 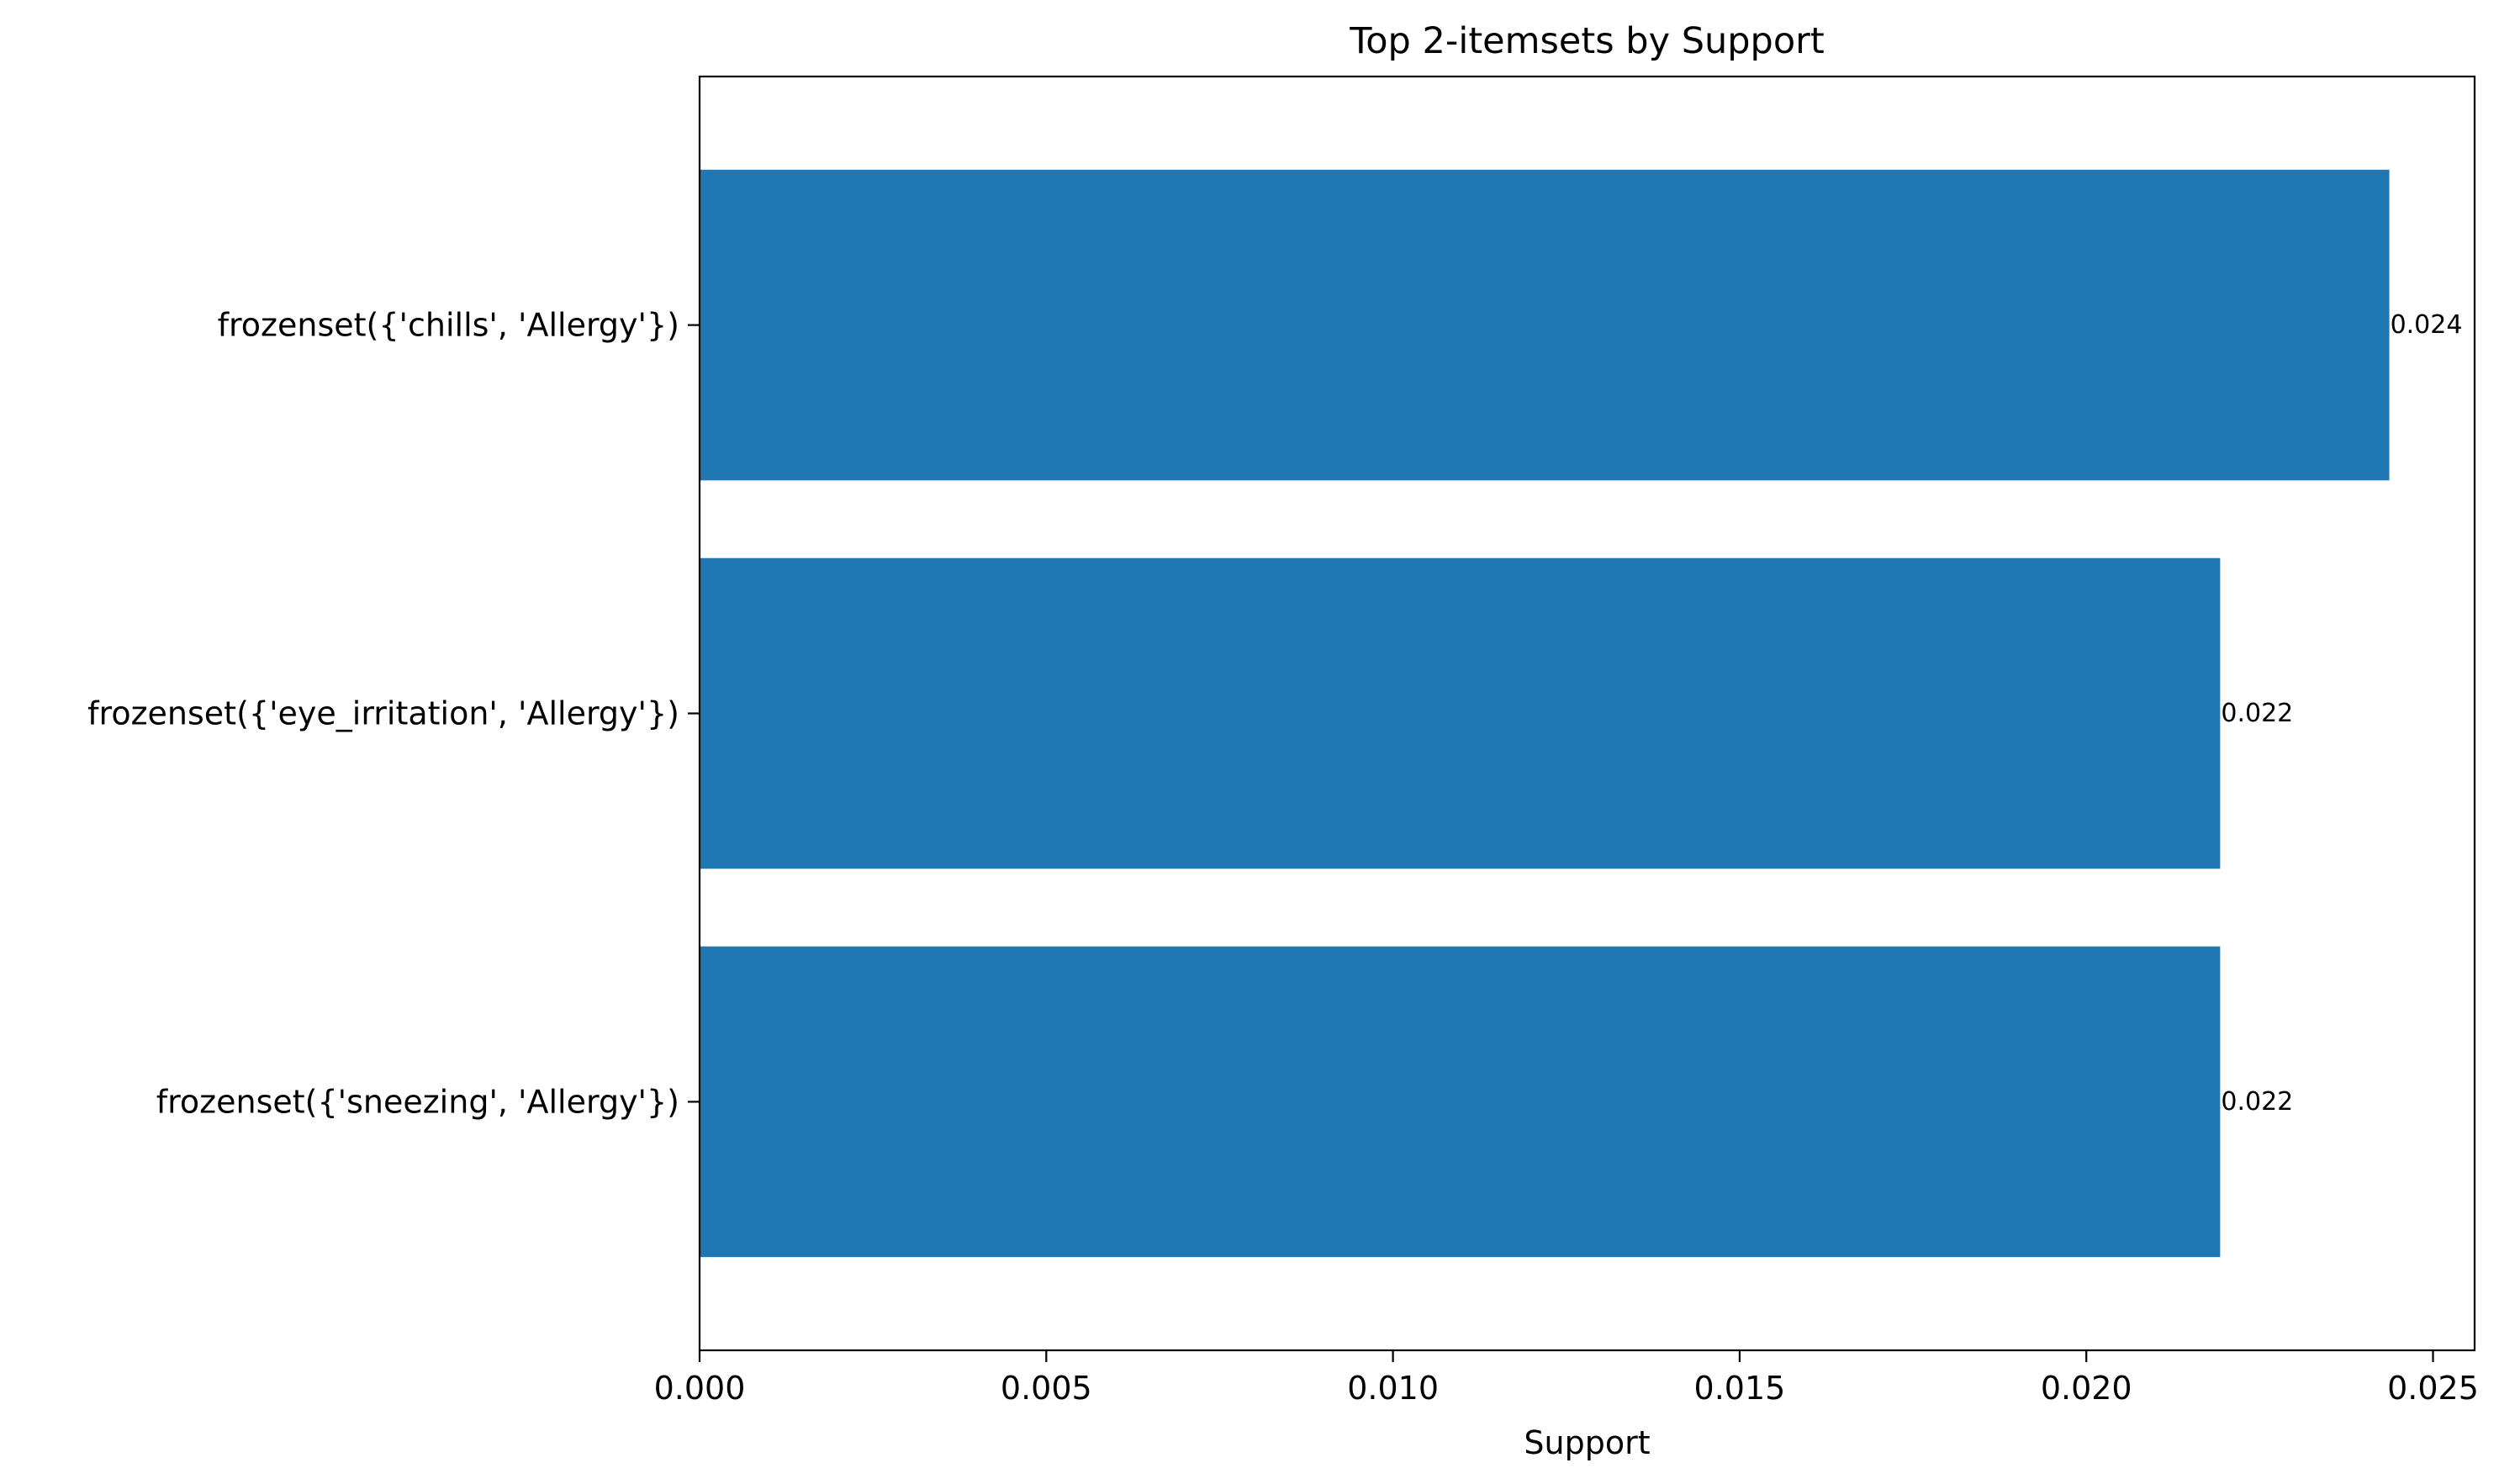 I want to click on x-tick-label-5: 0.025, so click(x=2433, y=1388).